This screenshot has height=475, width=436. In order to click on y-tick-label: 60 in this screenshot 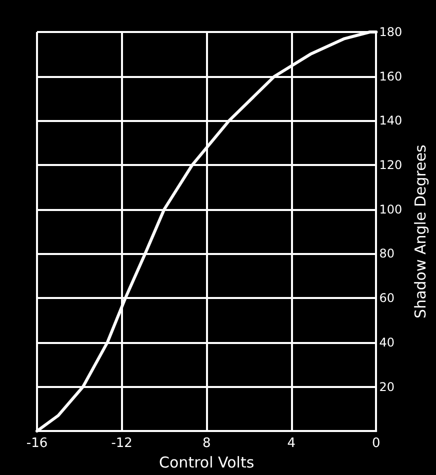, I will do `click(386, 298)`.